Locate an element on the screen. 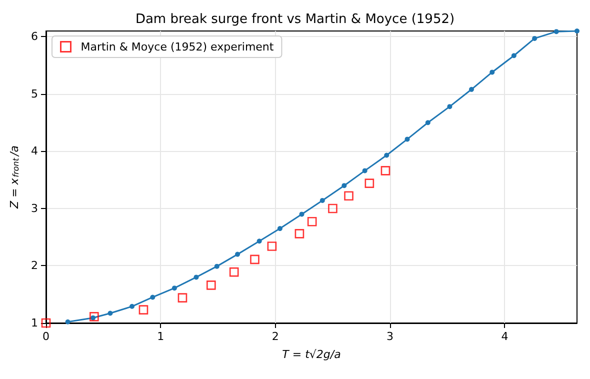  y-tick-label: 5 is located at coordinates (34, 93).